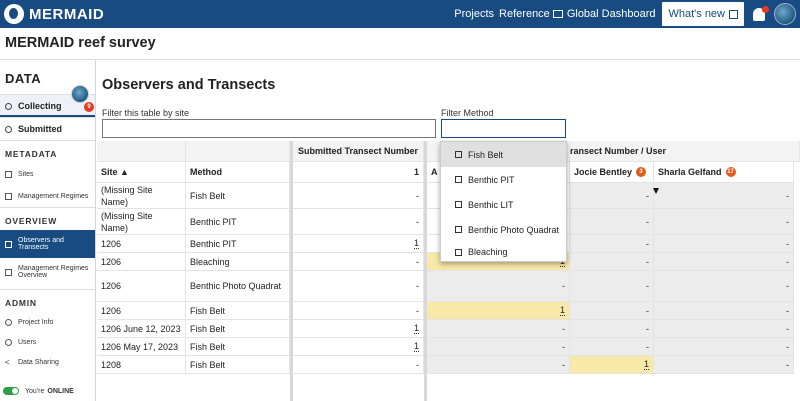 The width and height of the screenshot is (800, 401). I want to click on sidebar-item-observers-and-transects: Observers and Transects, so click(47, 244).